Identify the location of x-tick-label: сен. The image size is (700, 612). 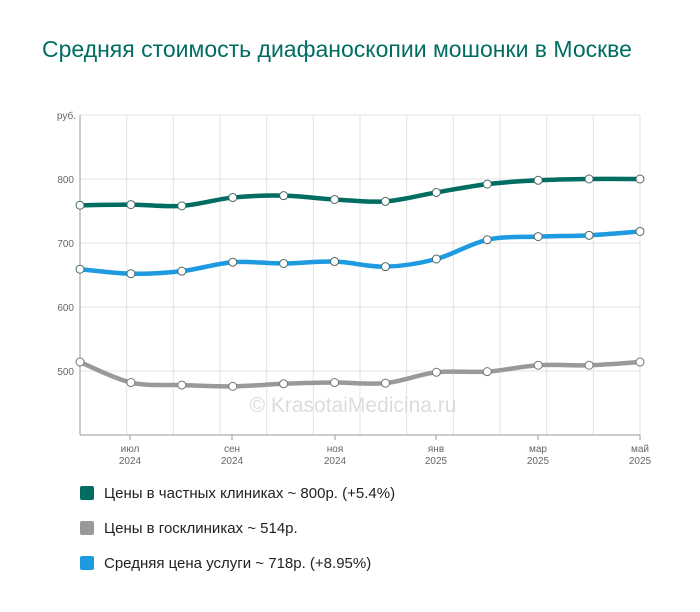
(232, 449).